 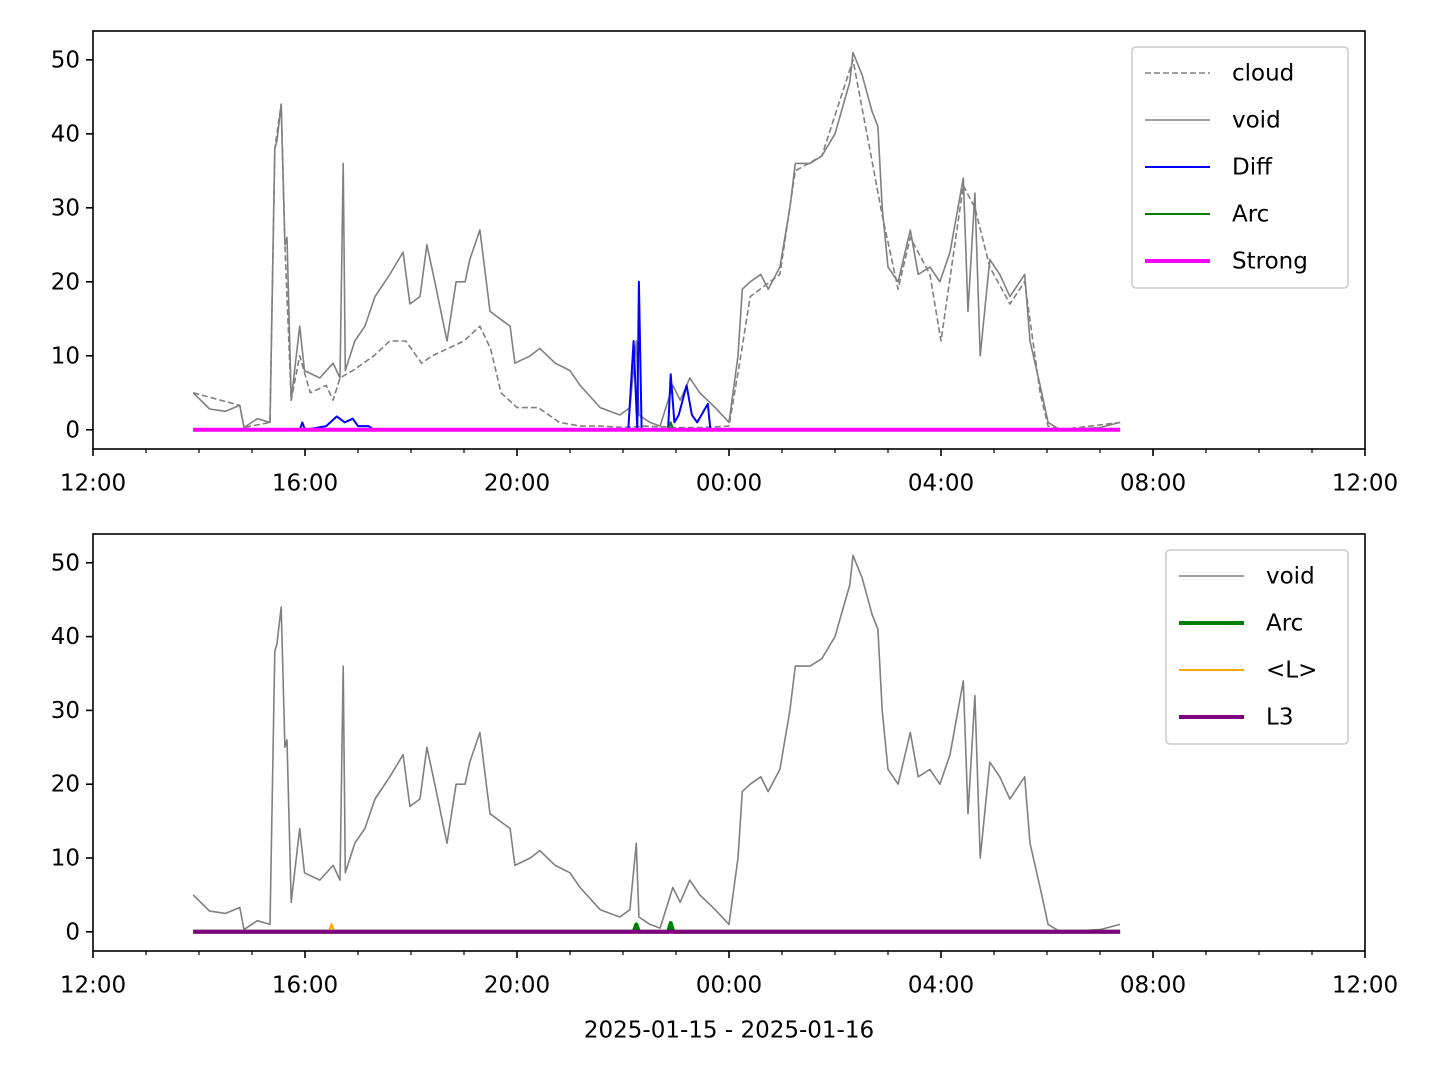 I want to click on series-line, so click(x=657, y=355).